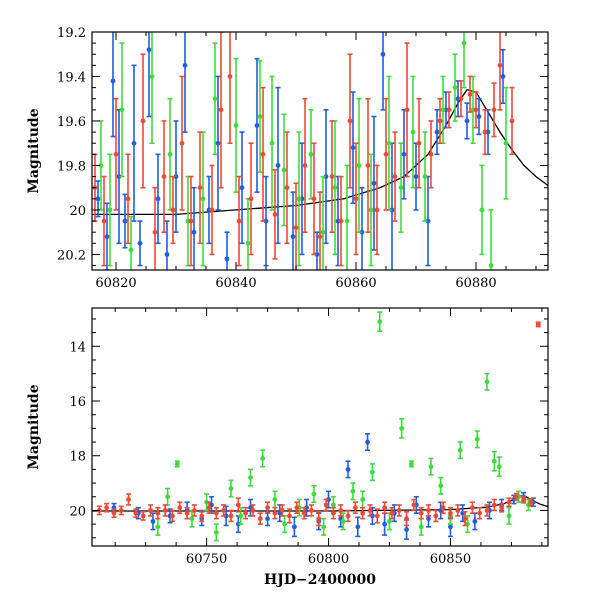  I want to click on x-tick-label: 60840, so click(235, 283).